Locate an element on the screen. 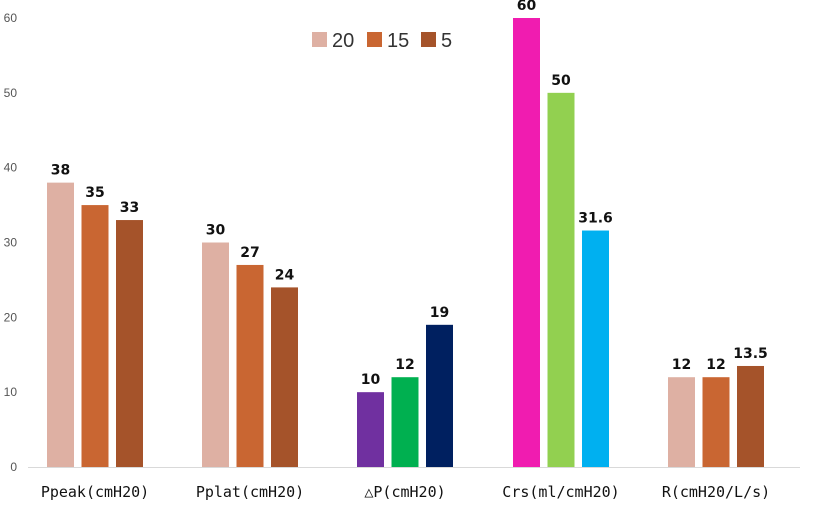 Image resolution: width=814 pixels, height=507 pixels. data-label: 31.6 is located at coordinates (595, 219).